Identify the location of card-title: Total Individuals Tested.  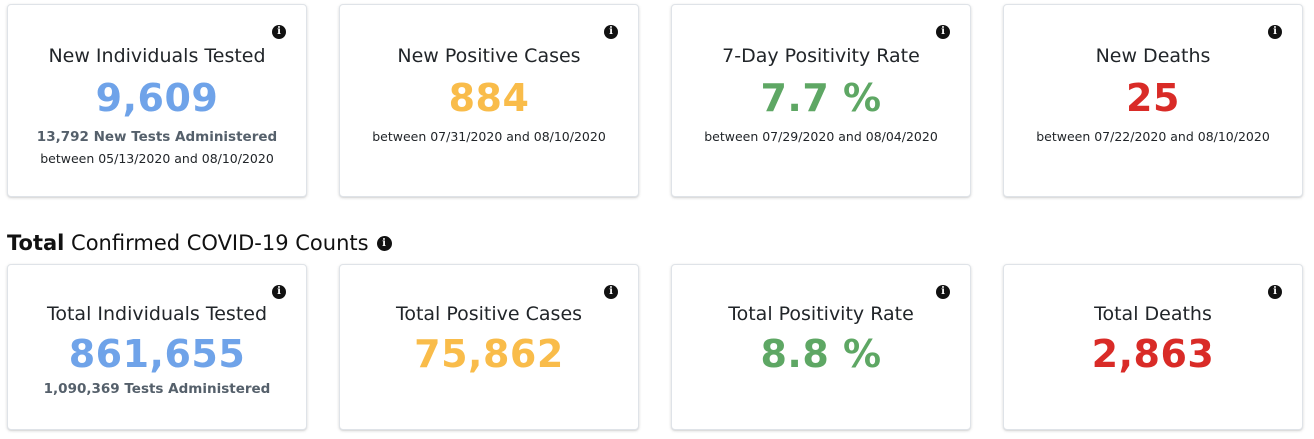
(157, 314).